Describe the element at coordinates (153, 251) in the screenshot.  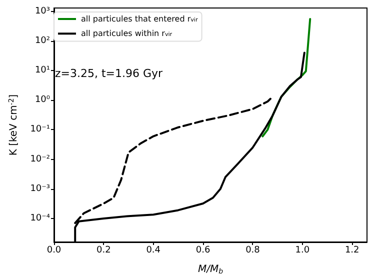
I see `x-tick-label: 0.4` at that location.